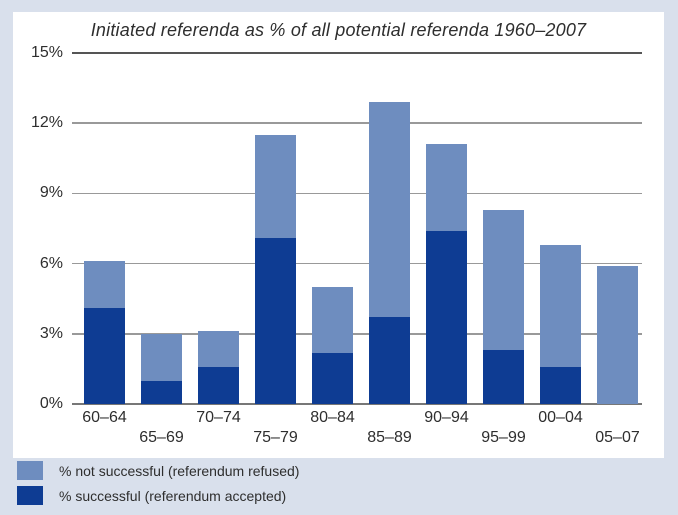  Describe the element at coordinates (51, 263) in the screenshot. I see `y-axis-tick-label: 6%` at that location.